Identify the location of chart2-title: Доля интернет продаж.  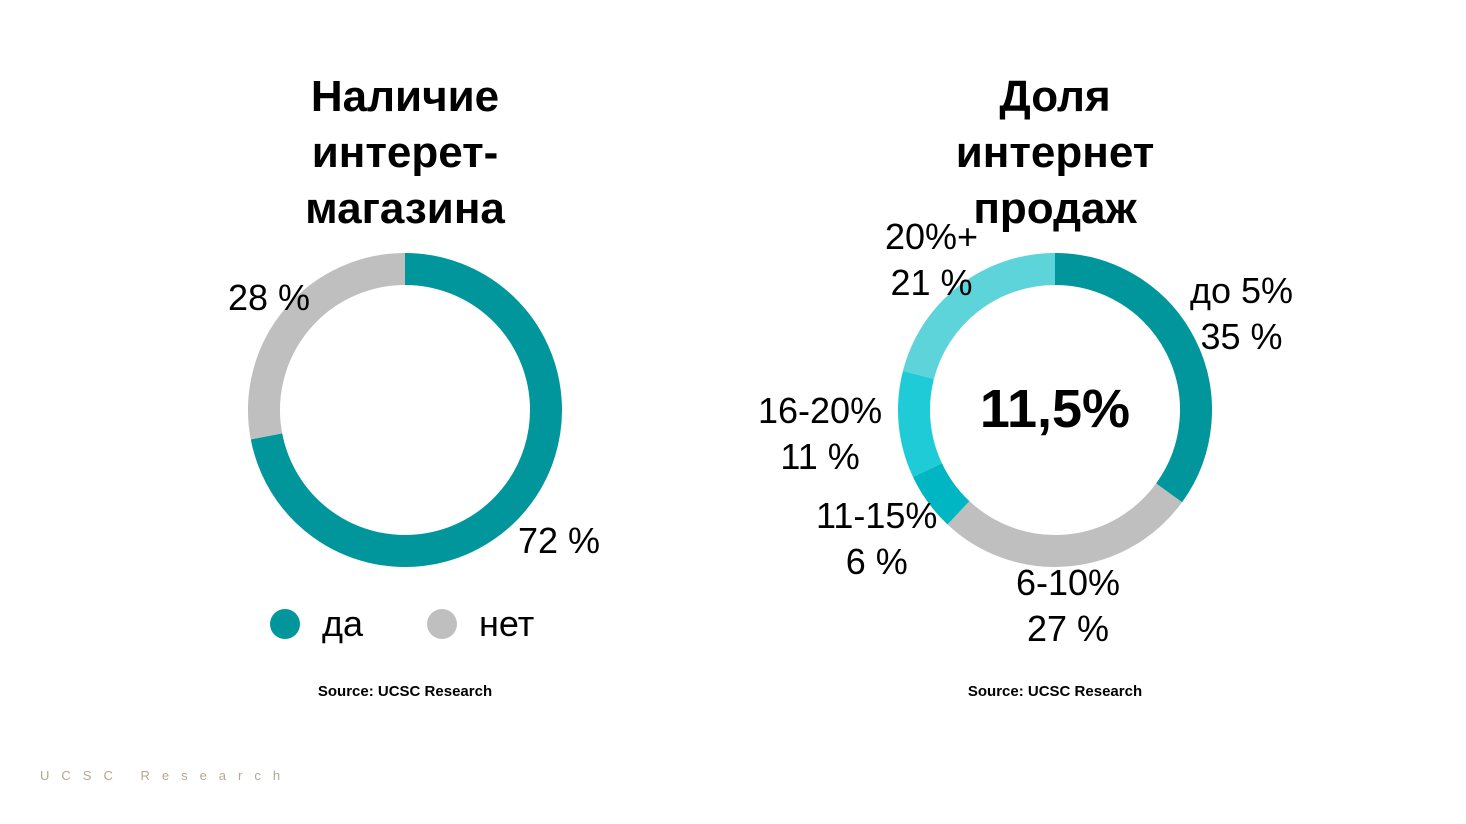
(1055, 152).